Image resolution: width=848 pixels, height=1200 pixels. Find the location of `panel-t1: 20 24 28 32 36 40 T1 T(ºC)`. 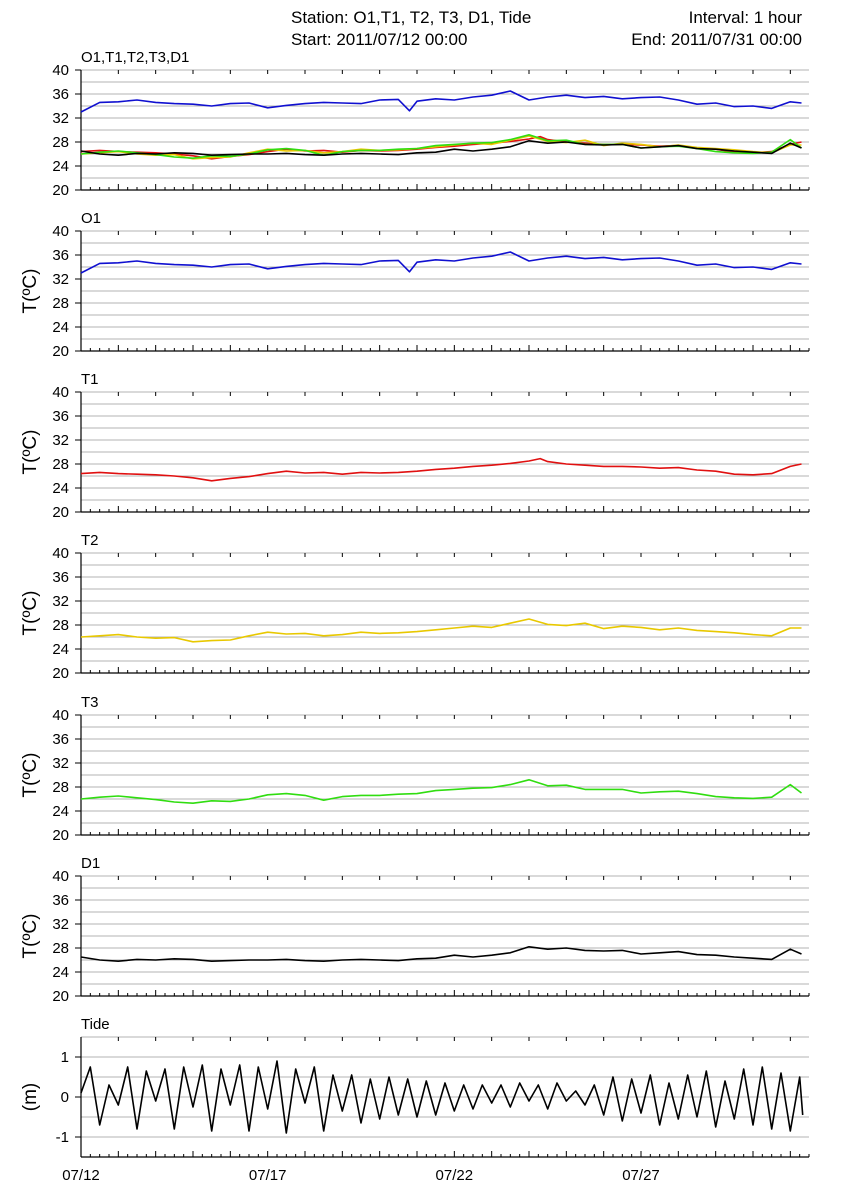

panel-t1: 20 24 28 32 36 40 T1 T(ºC) is located at coordinates (415, 446).